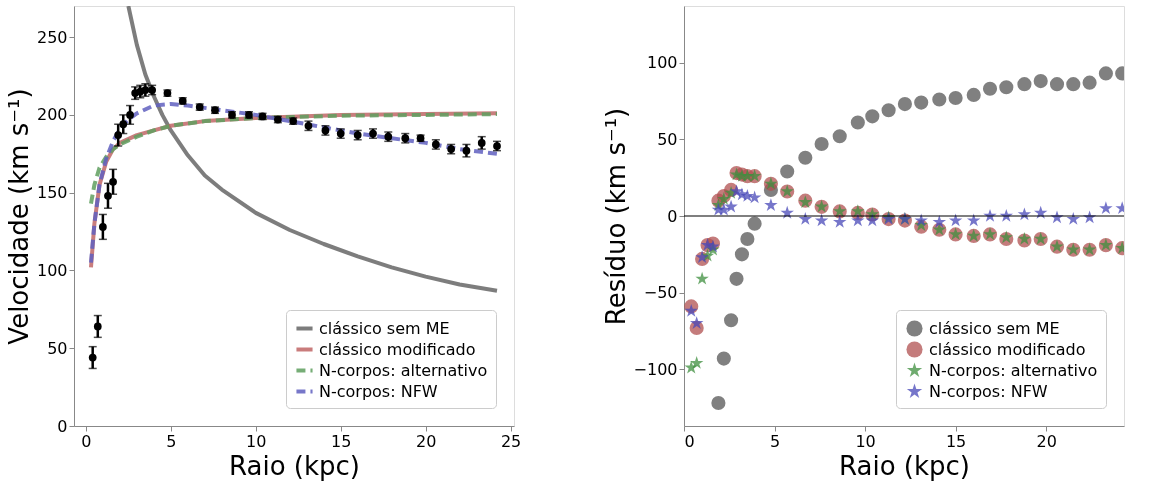 Image resolution: width=1168 pixels, height=497 pixels. What do you see at coordinates (52, 115) in the screenshot?
I see `y-tick-label: 200` at bounding box center [52, 115].